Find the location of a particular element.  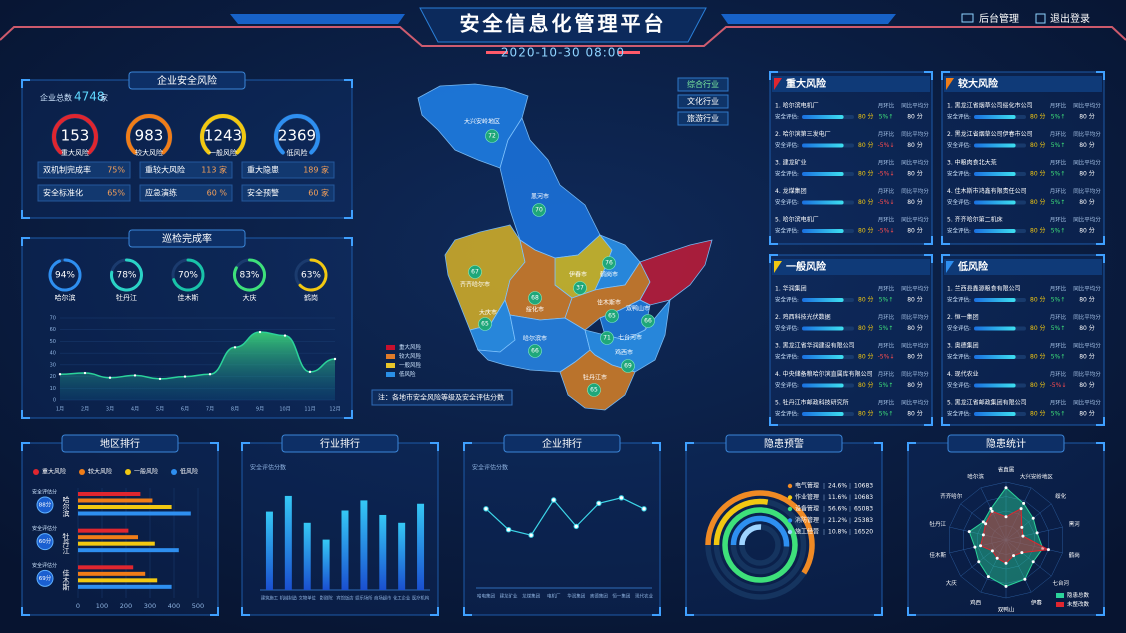

title-plate is located at coordinates (563, 25).